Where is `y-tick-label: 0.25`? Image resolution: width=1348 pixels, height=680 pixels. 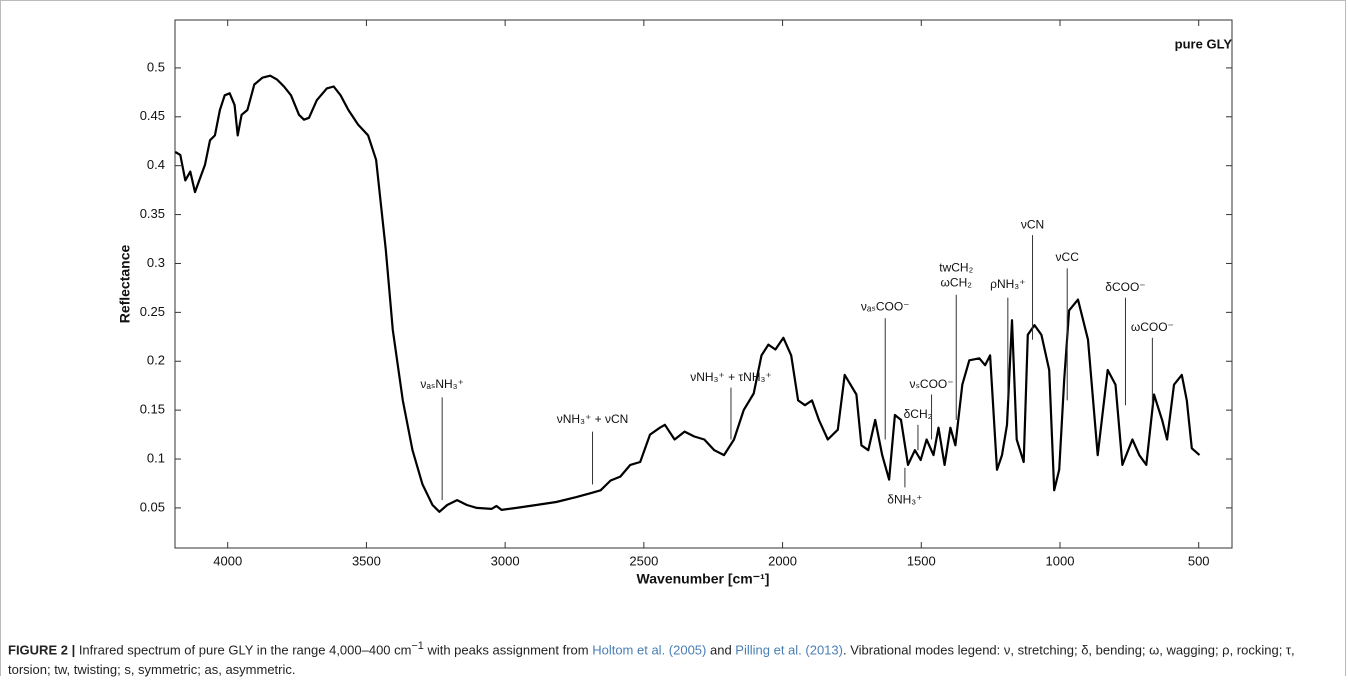 y-tick-label: 0.25 is located at coordinates (152, 311).